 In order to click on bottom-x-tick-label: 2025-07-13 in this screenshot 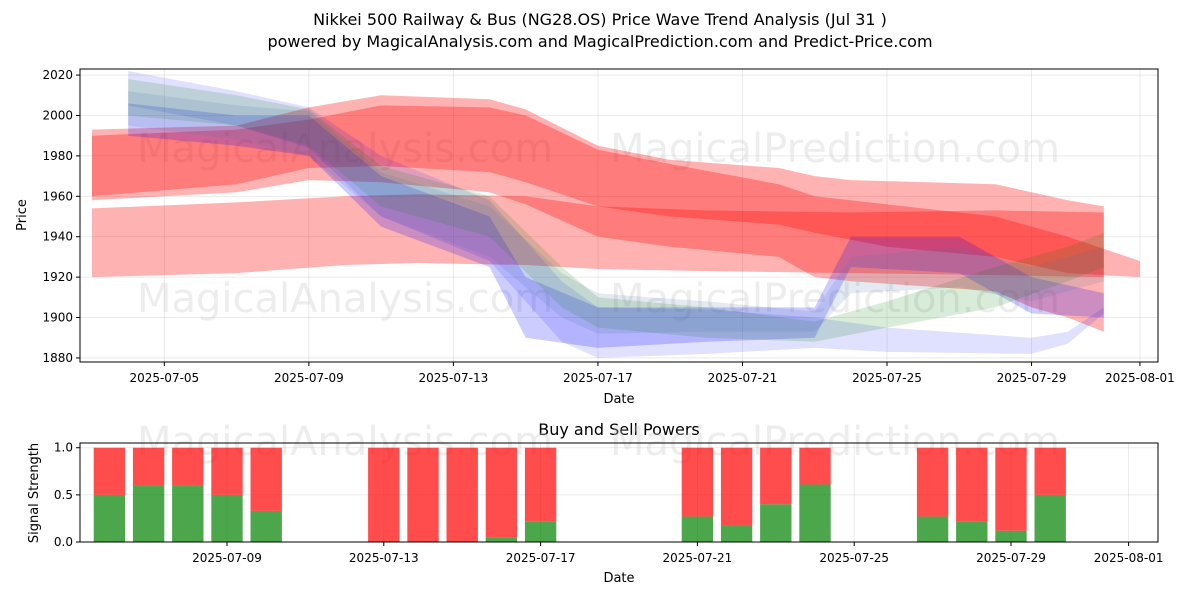, I will do `click(384, 558)`.